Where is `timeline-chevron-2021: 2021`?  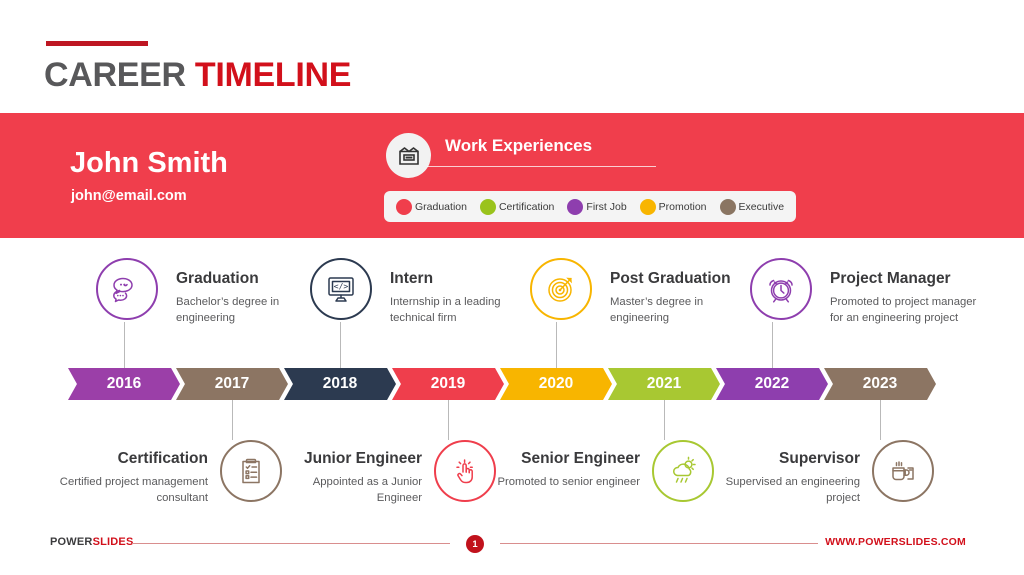
timeline-chevron-2021: 2021 is located at coordinates (664, 384).